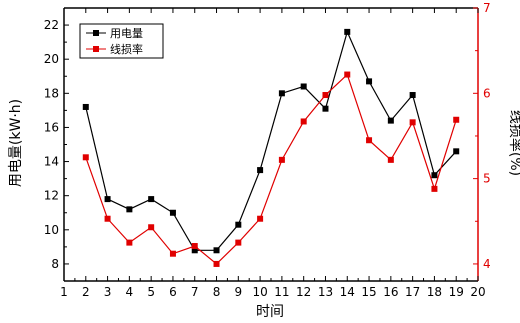 This screenshot has width=520, height=323. I want to click on y-left-tick-label: 16, so click(51, 127).